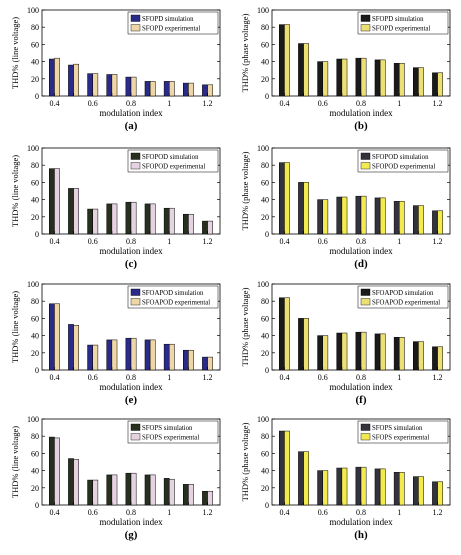 The height and width of the screenshot is (555, 461). Describe the element at coordinates (173, 432) in the screenshot. I see `legend: SFOPS simulation SFOPS experimental` at that location.